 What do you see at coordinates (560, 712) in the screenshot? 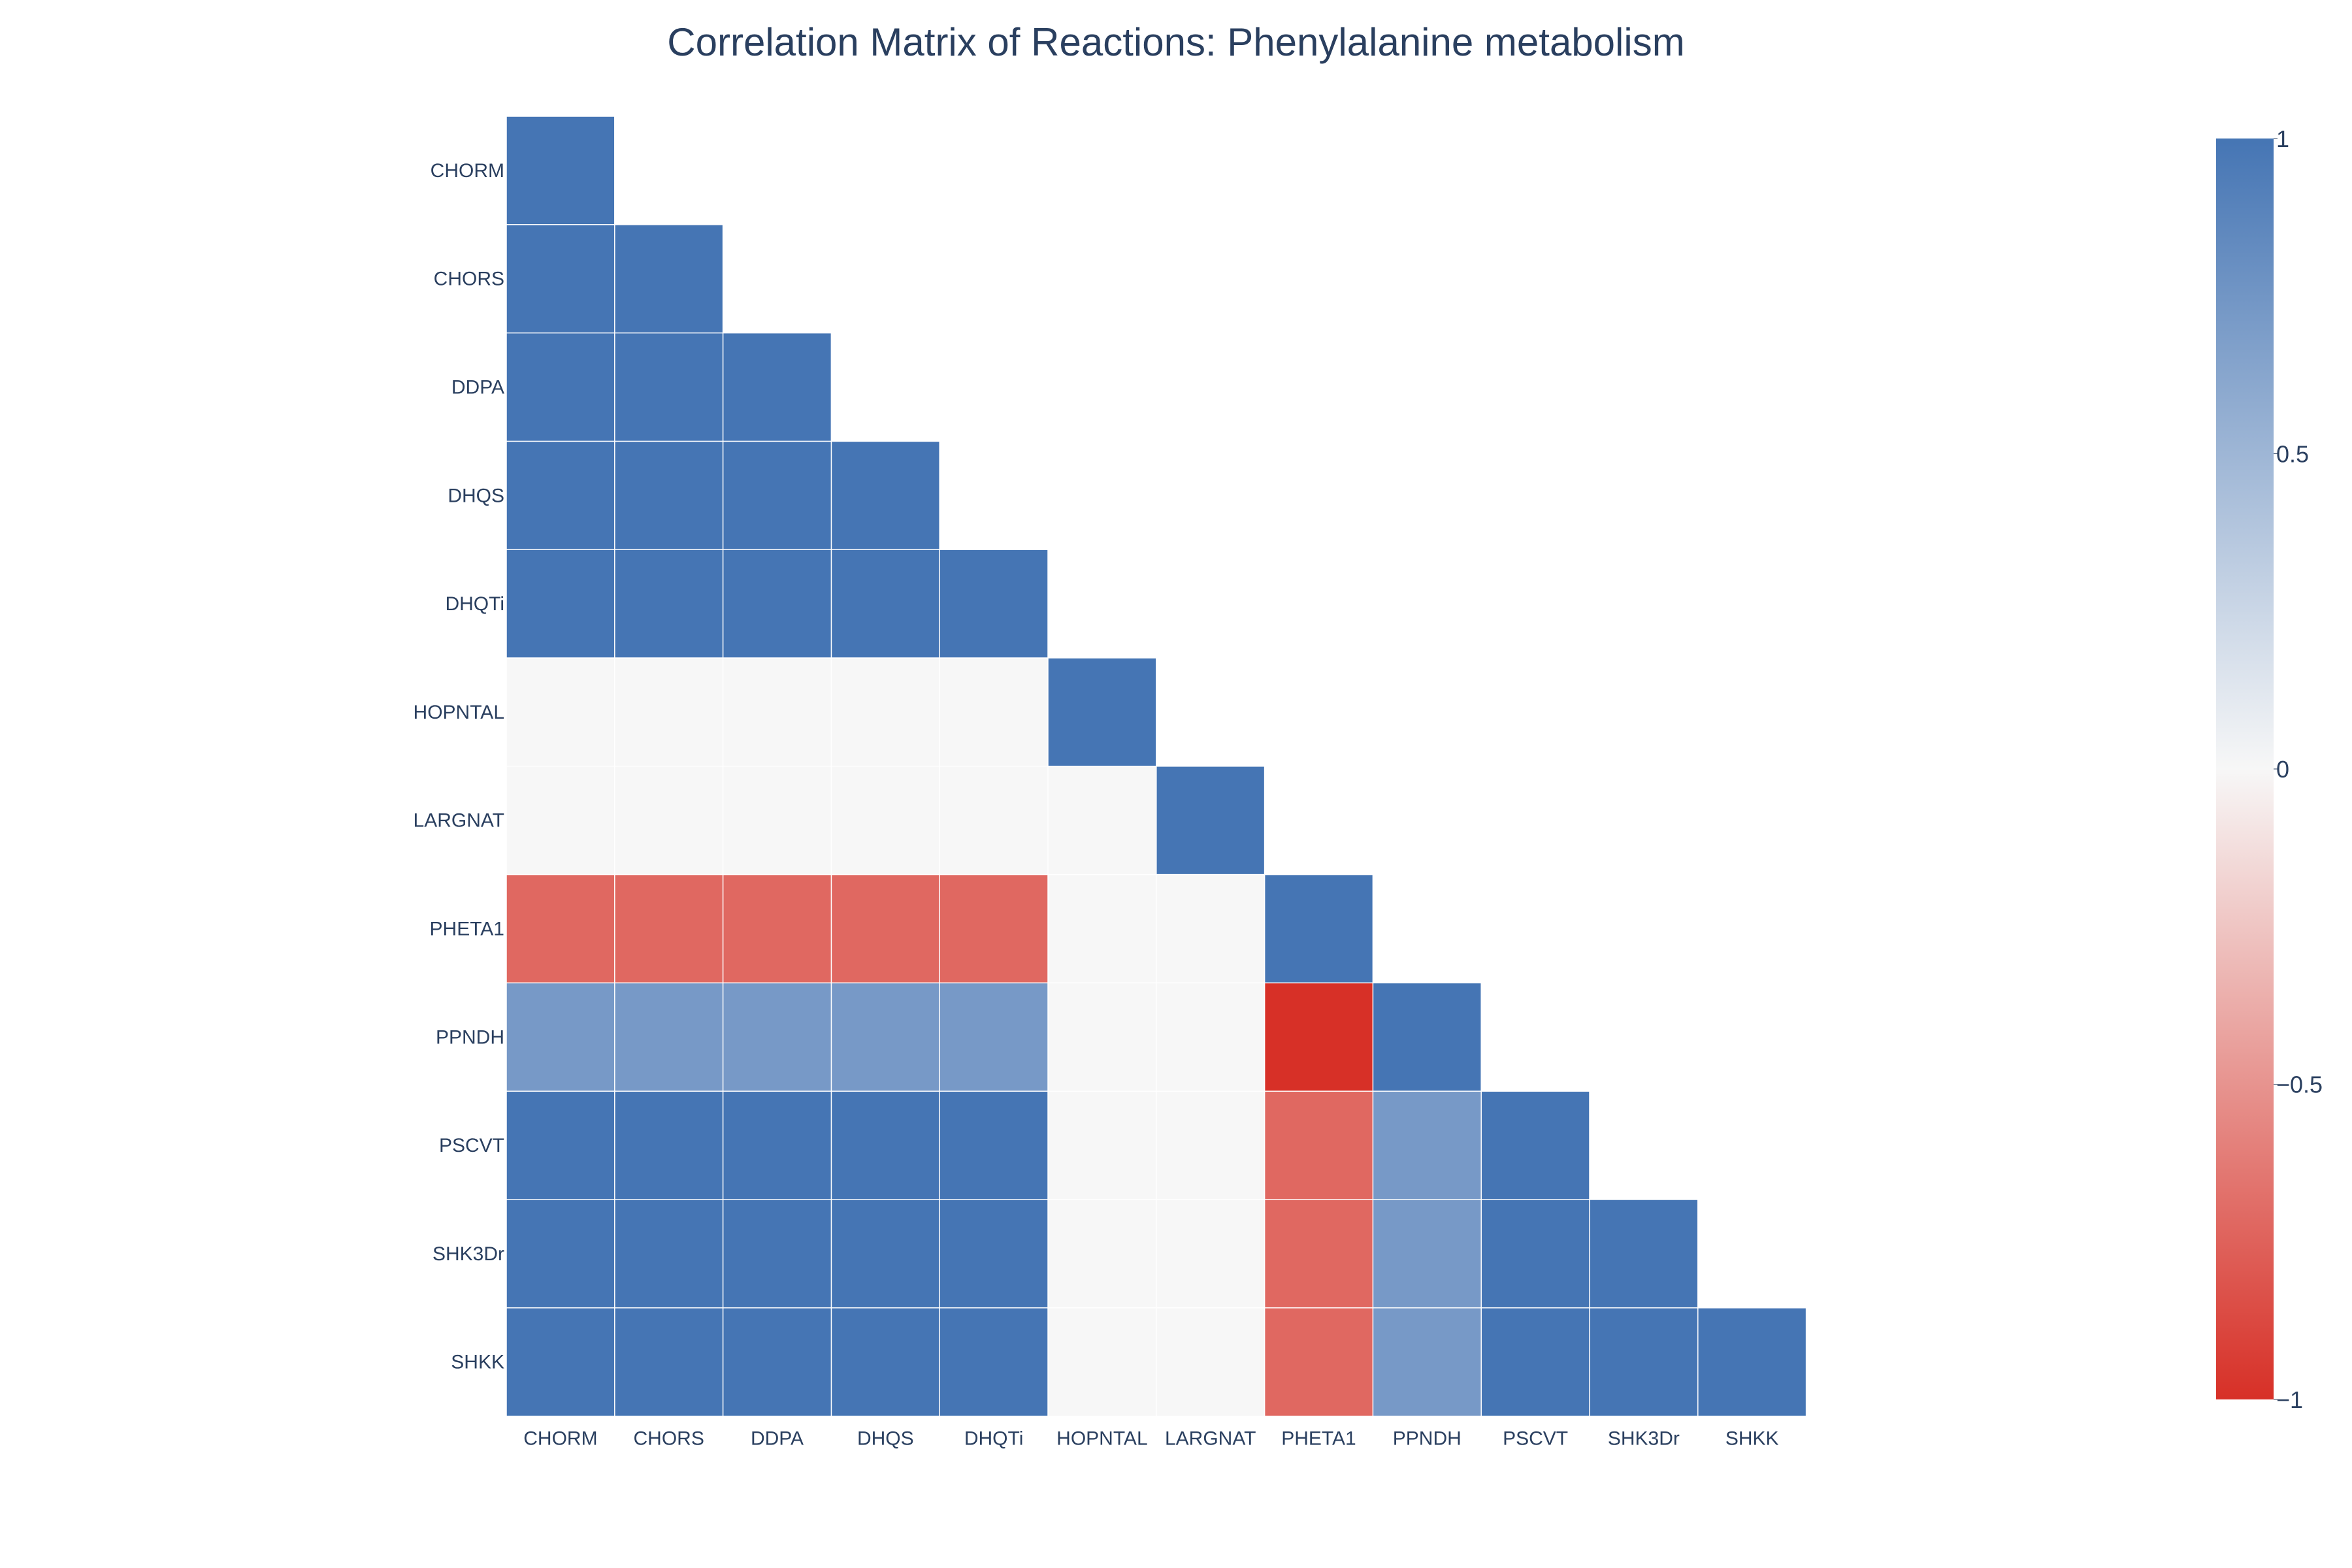
I see `heatmap-cell-hopntal-chorm` at bounding box center [560, 712].